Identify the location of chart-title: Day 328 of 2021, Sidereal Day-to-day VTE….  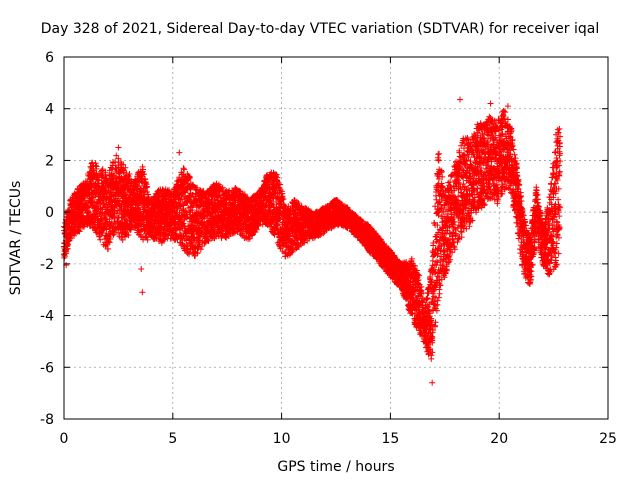
(320, 29).